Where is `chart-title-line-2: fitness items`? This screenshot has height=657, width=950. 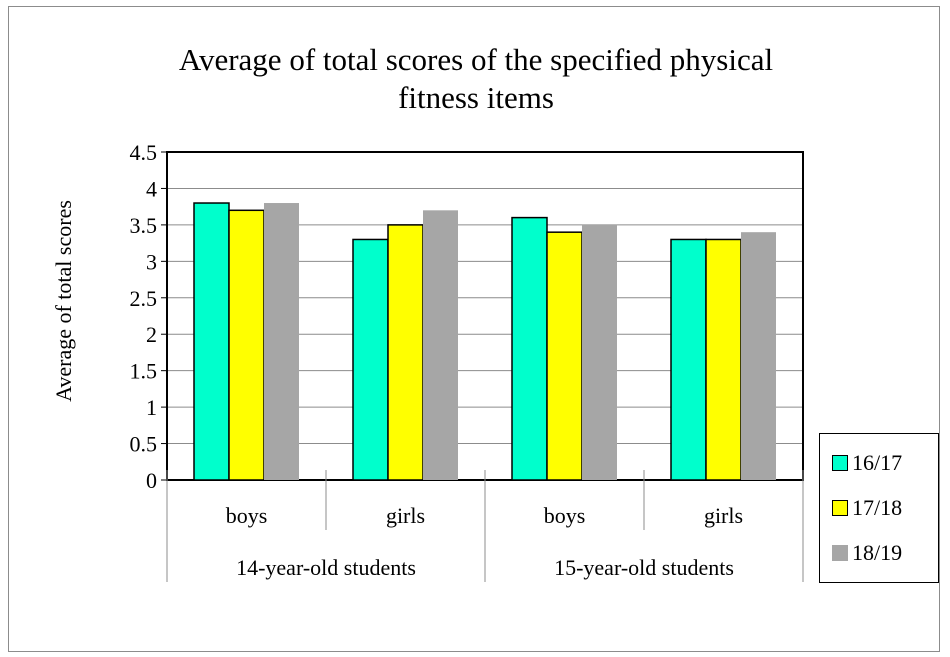 chart-title-line-2: fitness items is located at coordinates (476, 97).